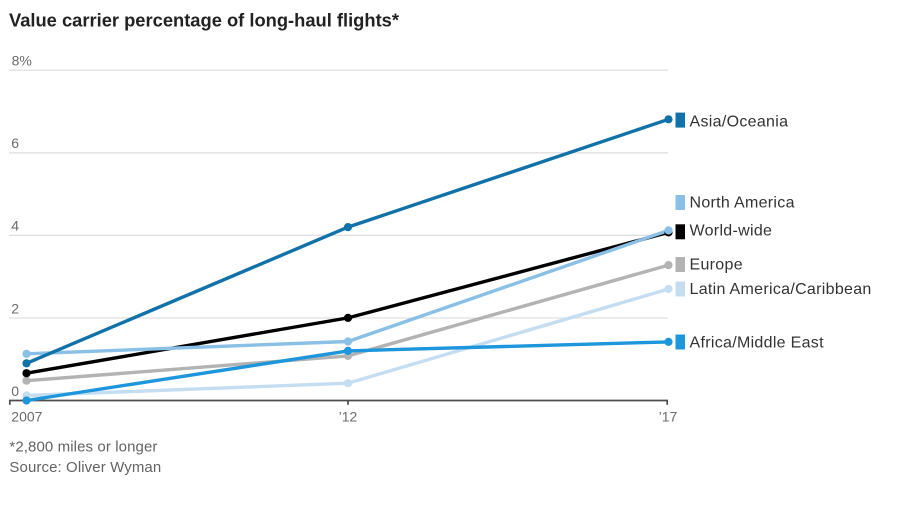  Describe the element at coordinates (15, 226) in the screenshot. I see `svg-text: 4` at that location.